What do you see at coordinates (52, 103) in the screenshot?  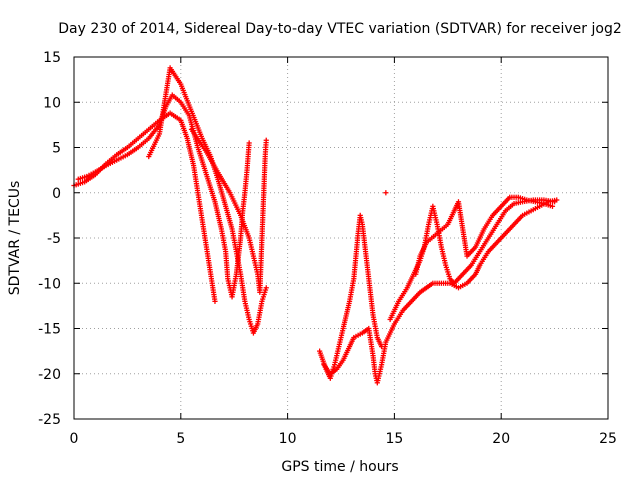 I see `y-tick-label: 10` at bounding box center [52, 103].